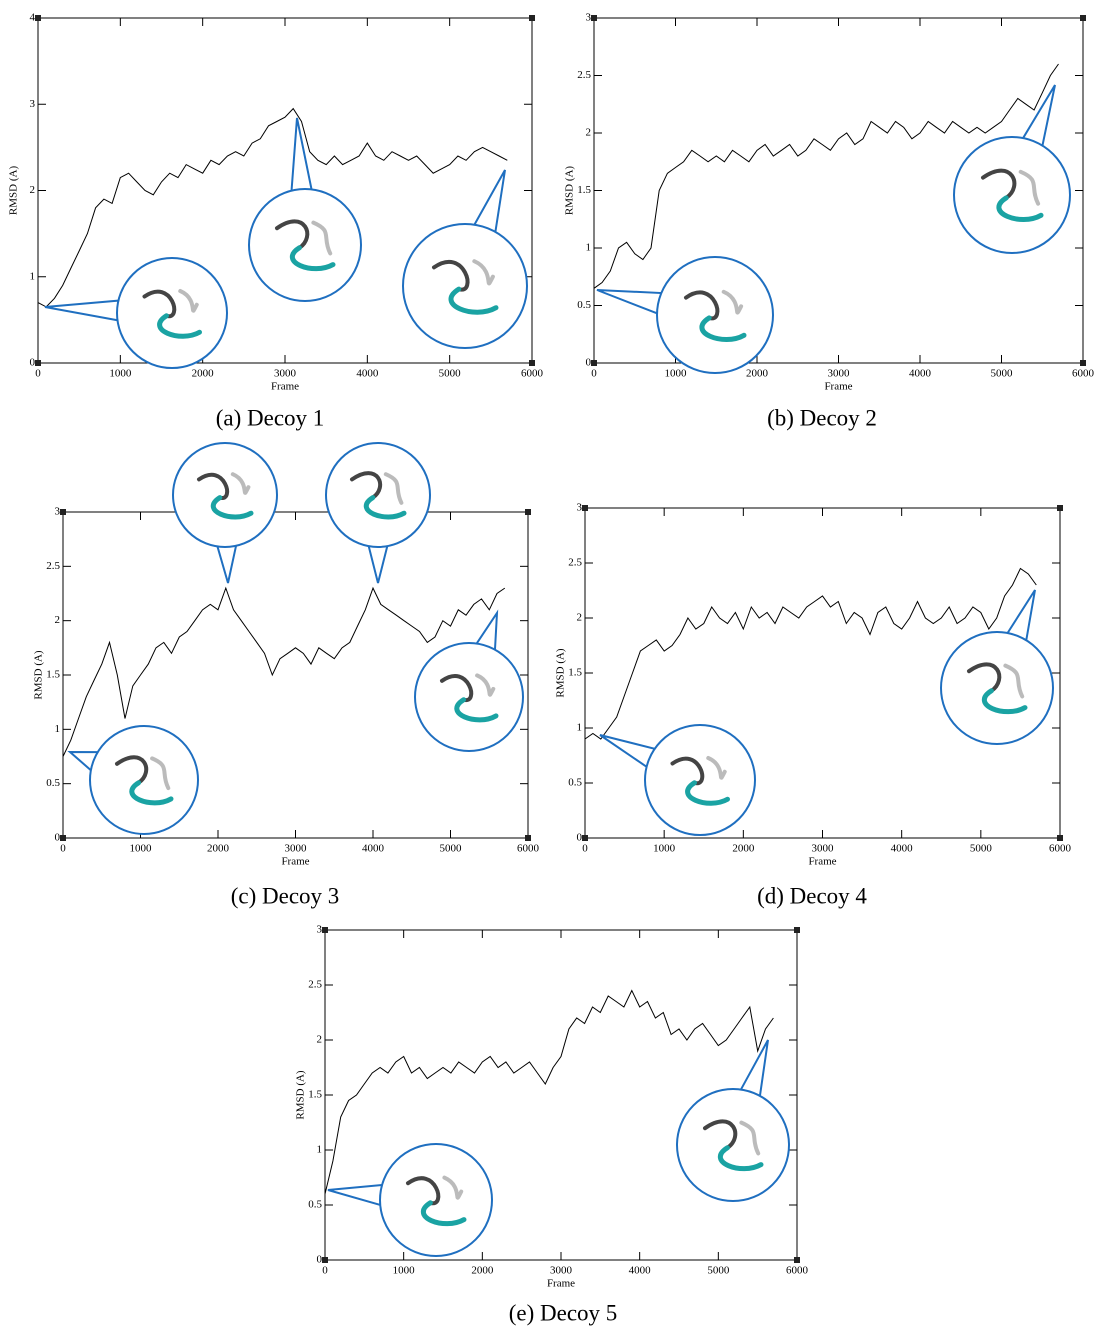 The width and height of the screenshot is (1099, 1339). I want to click on caption: (a) Decoy 1, so click(270, 417).